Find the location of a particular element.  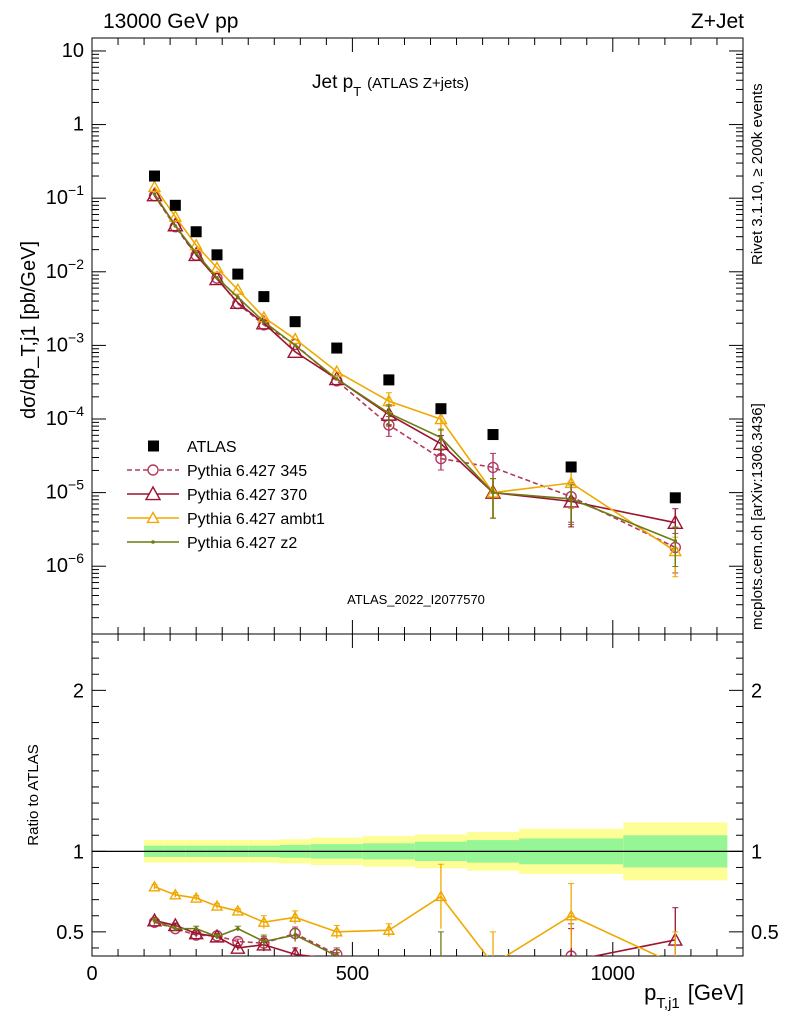

legend-item: ATLAS is located at coordinates (192, 447).